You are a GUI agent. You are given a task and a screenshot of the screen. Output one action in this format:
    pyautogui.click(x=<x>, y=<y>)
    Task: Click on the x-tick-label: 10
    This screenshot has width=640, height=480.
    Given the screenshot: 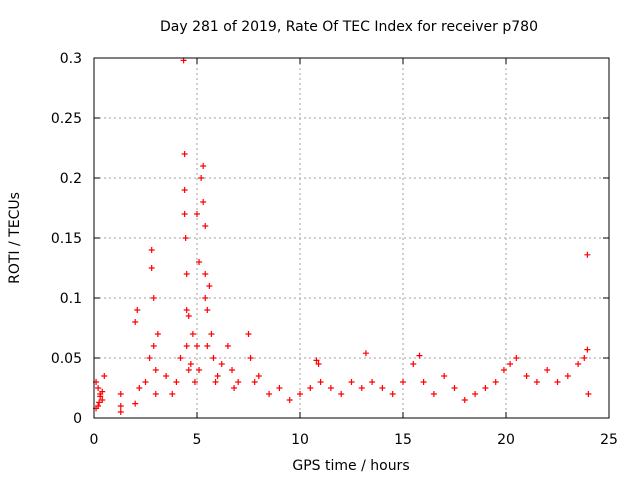 What is the action you would take?
    pyautogui.click(x=300, y=440)
    